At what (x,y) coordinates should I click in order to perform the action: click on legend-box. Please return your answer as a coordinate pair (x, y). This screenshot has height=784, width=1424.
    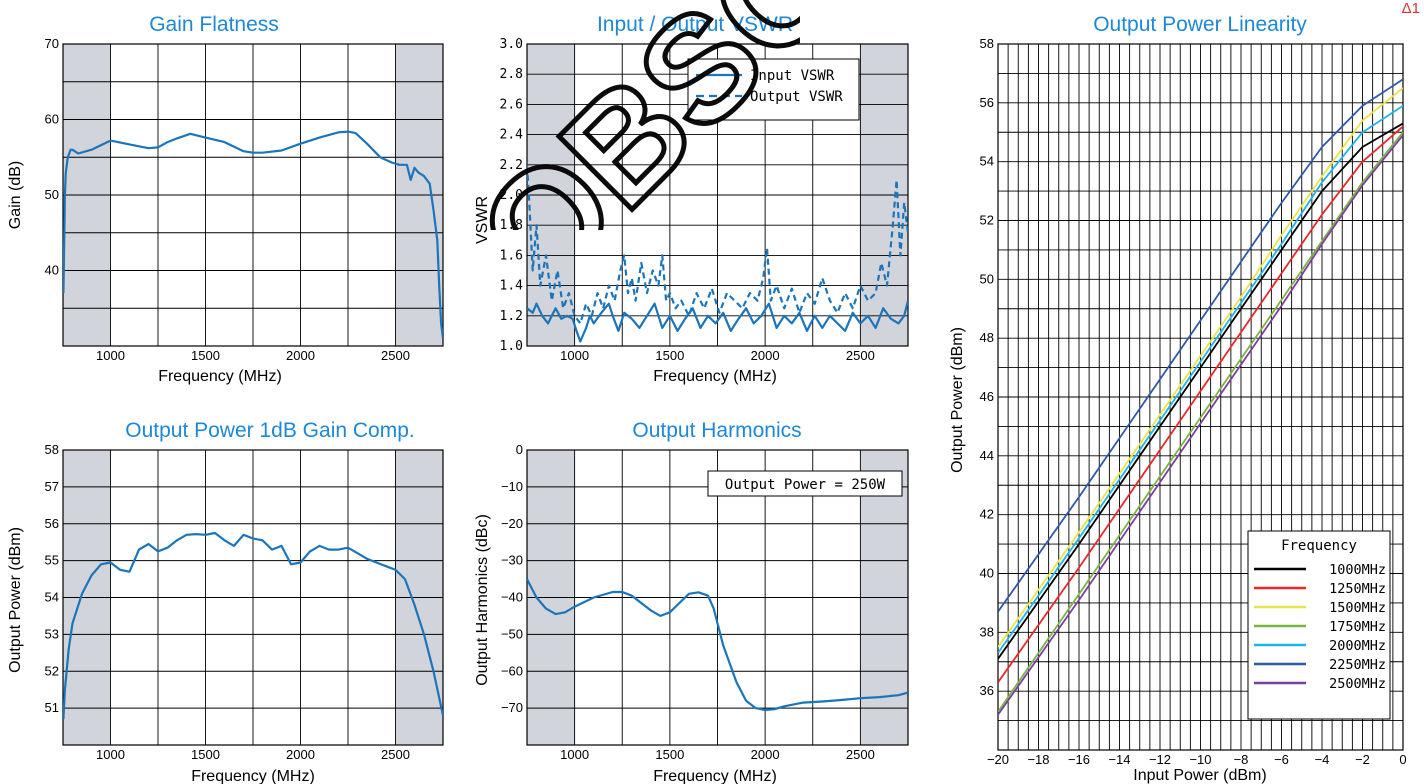
    Looking at the image, I should click on (773, 89).